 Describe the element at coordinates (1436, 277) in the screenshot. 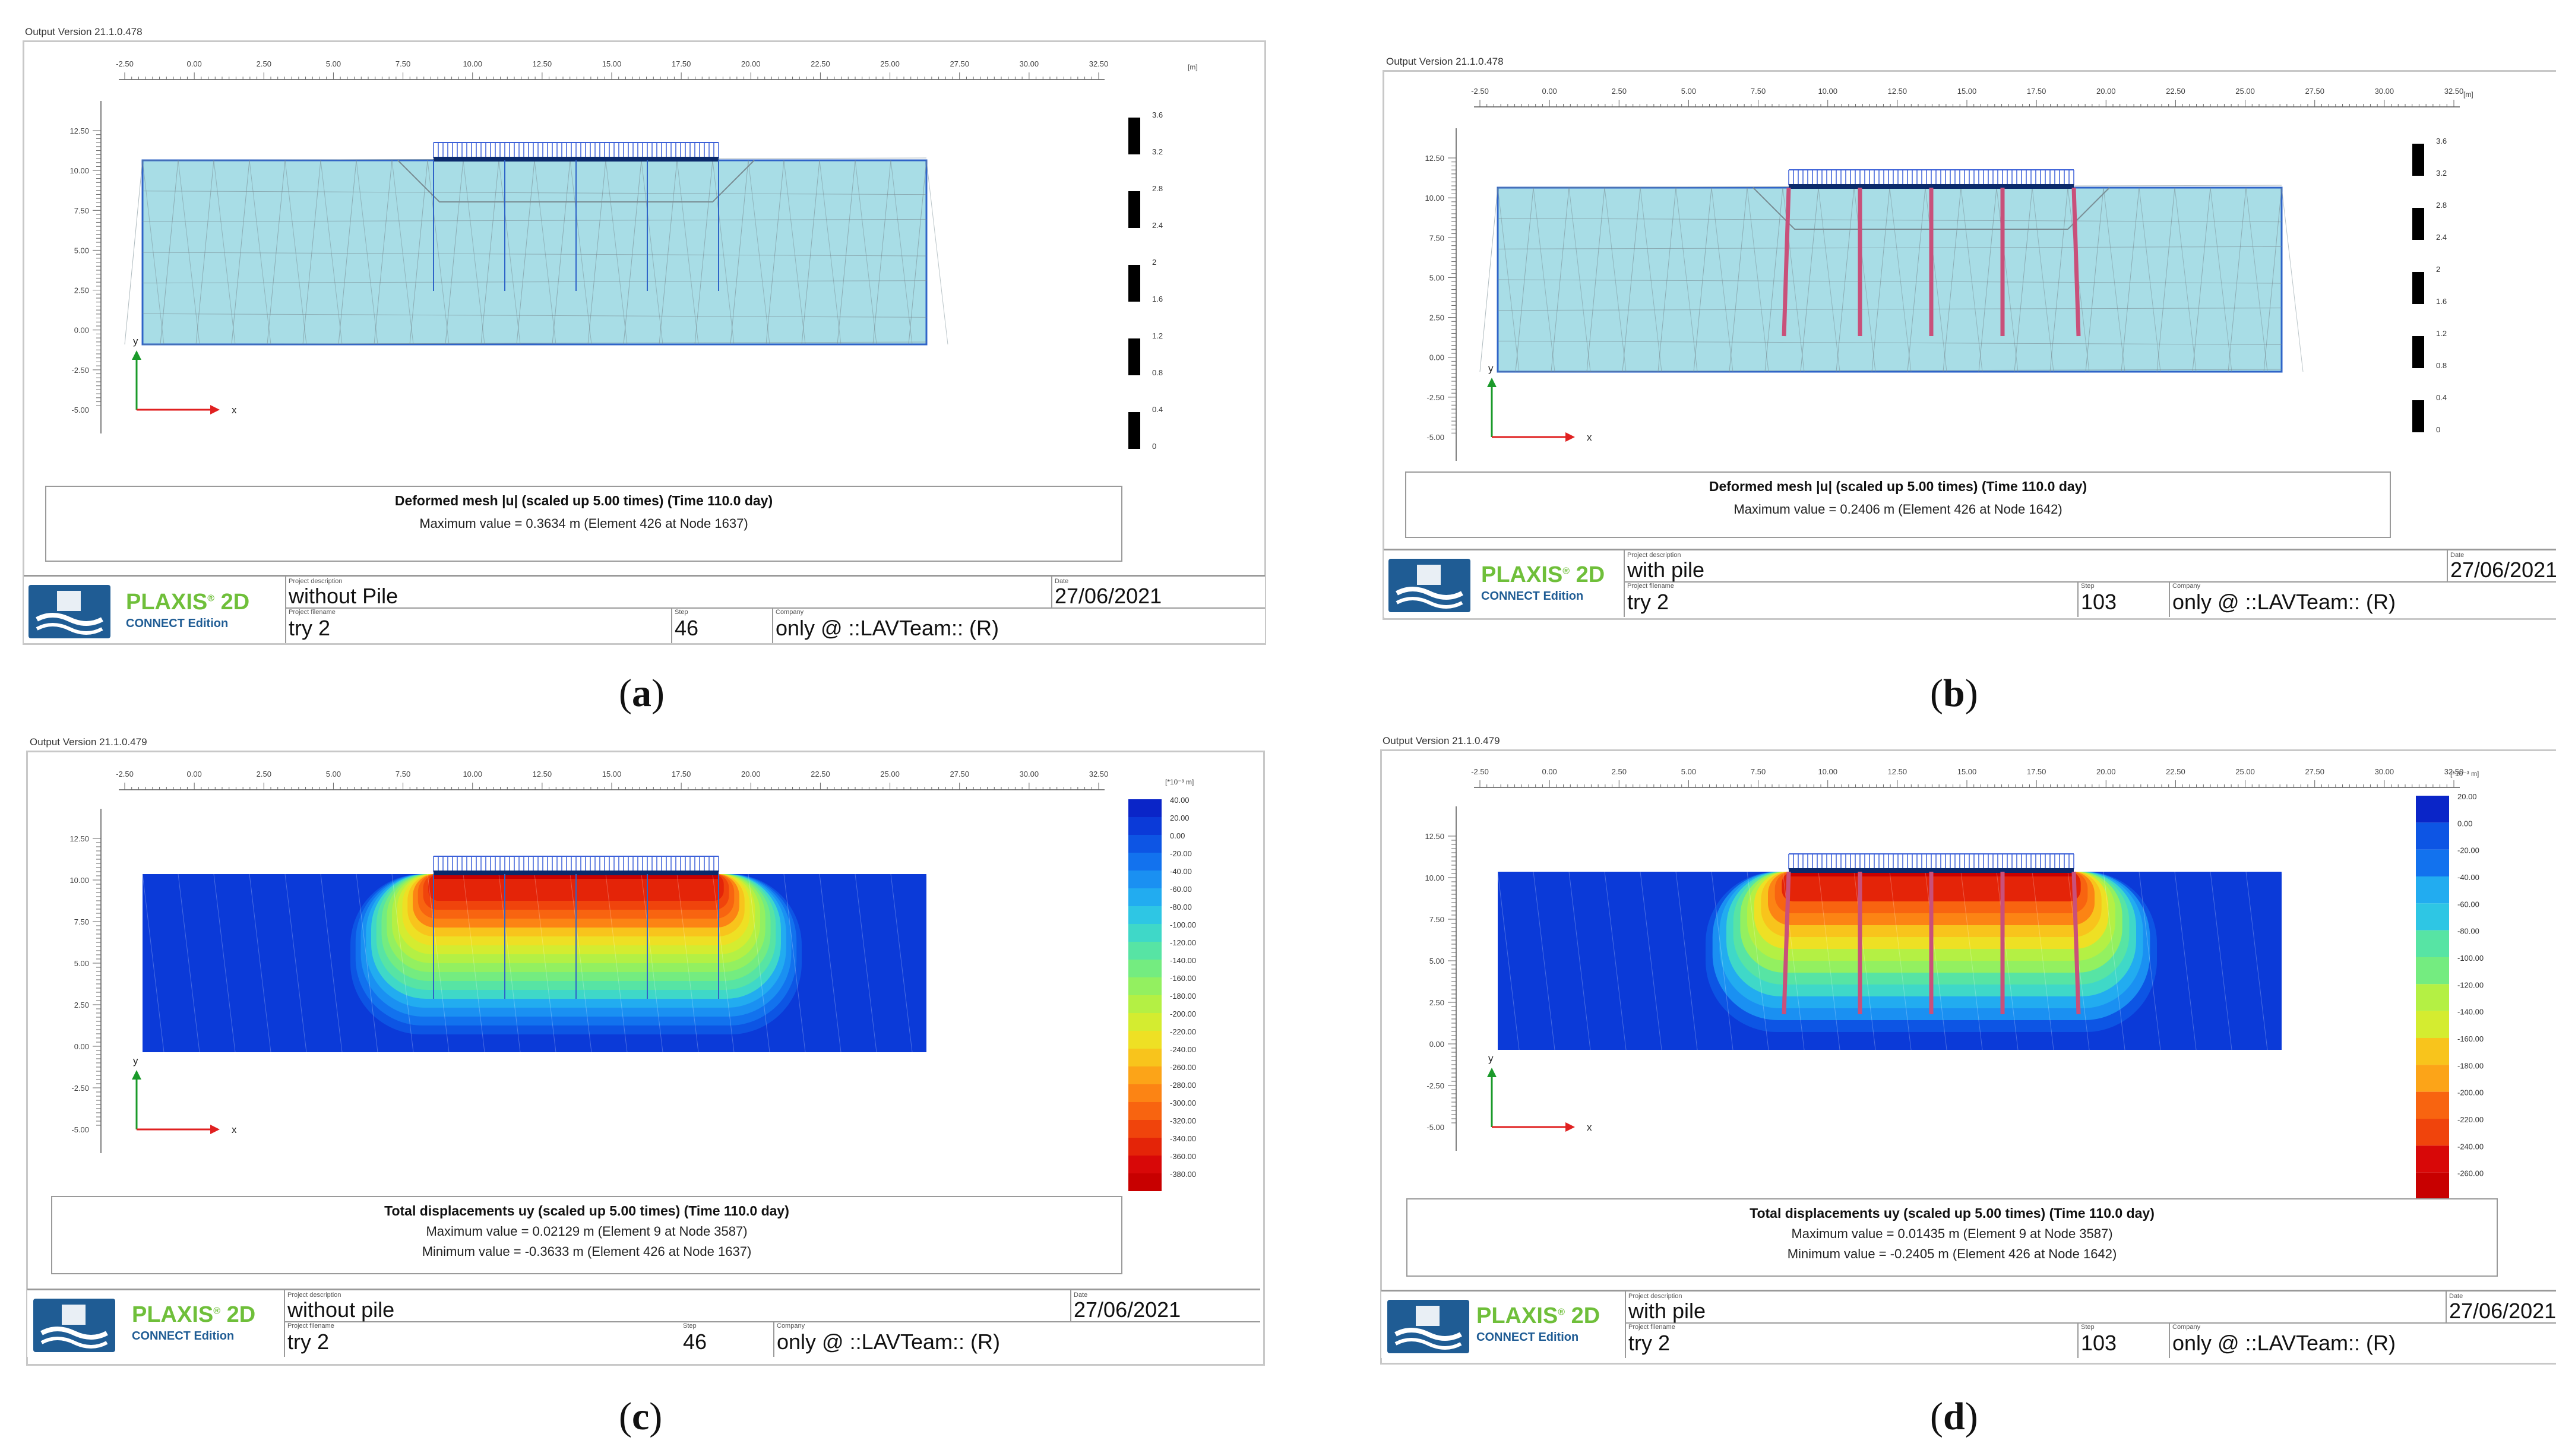

I see `y-ruler-label: 5.00` at that location.